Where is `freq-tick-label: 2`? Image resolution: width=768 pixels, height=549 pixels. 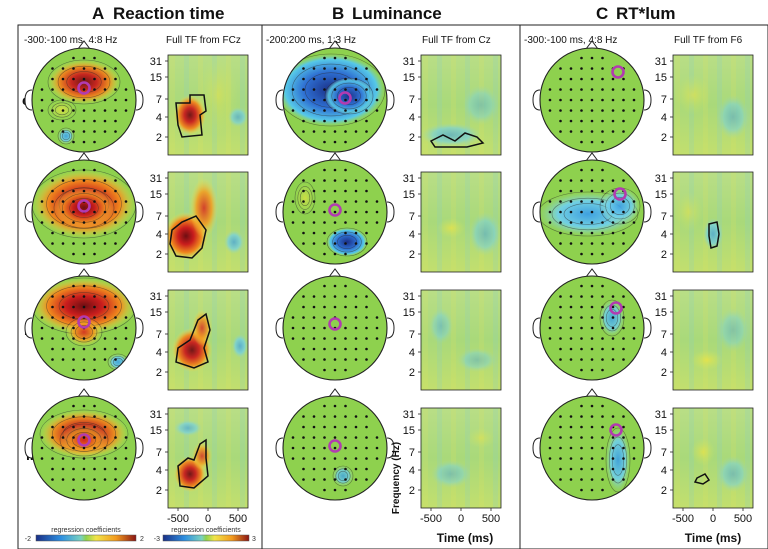 freq-tick-label: 2 is located at coordinates (159, 138).